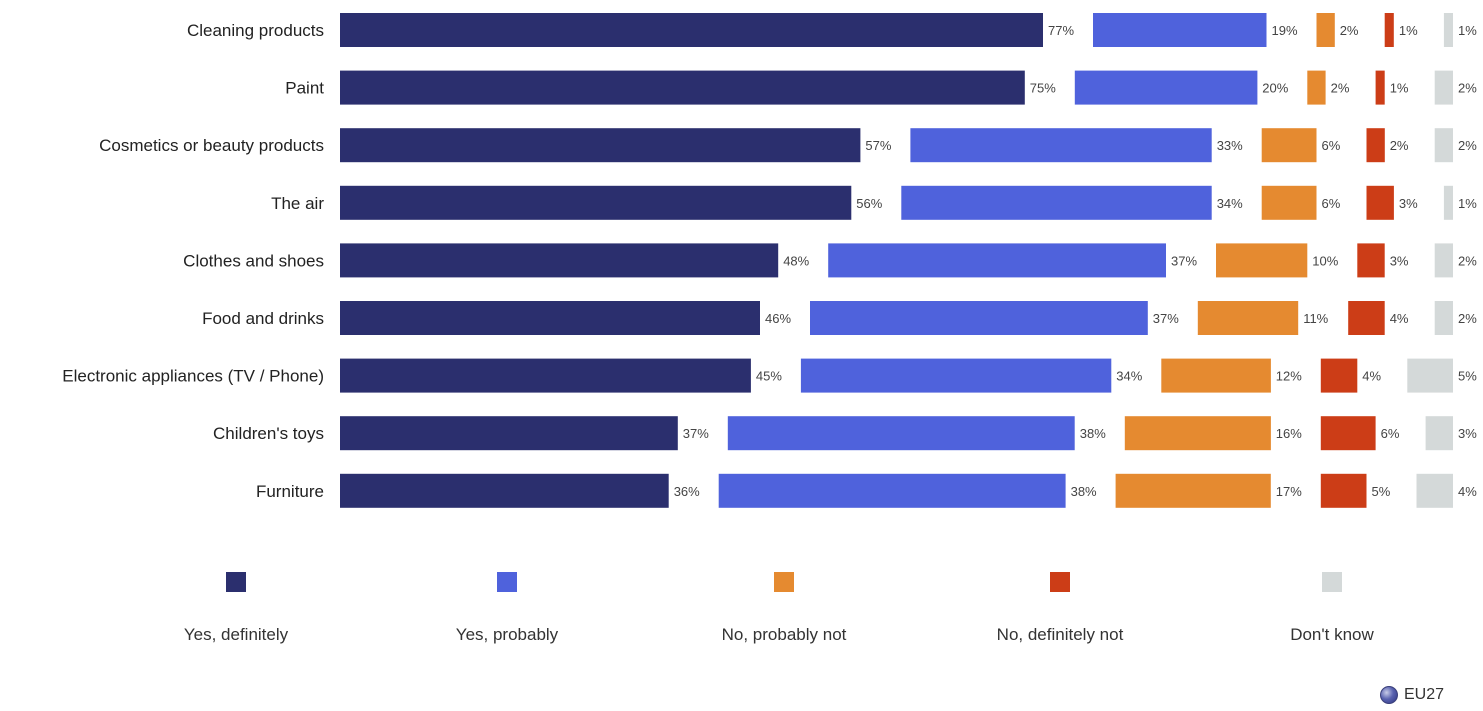 The width and height of the screenshot is (1483, 711). Describe the element at coordinates (1289, 376) in the screenshot. I see `data-label: 12%` at that location.